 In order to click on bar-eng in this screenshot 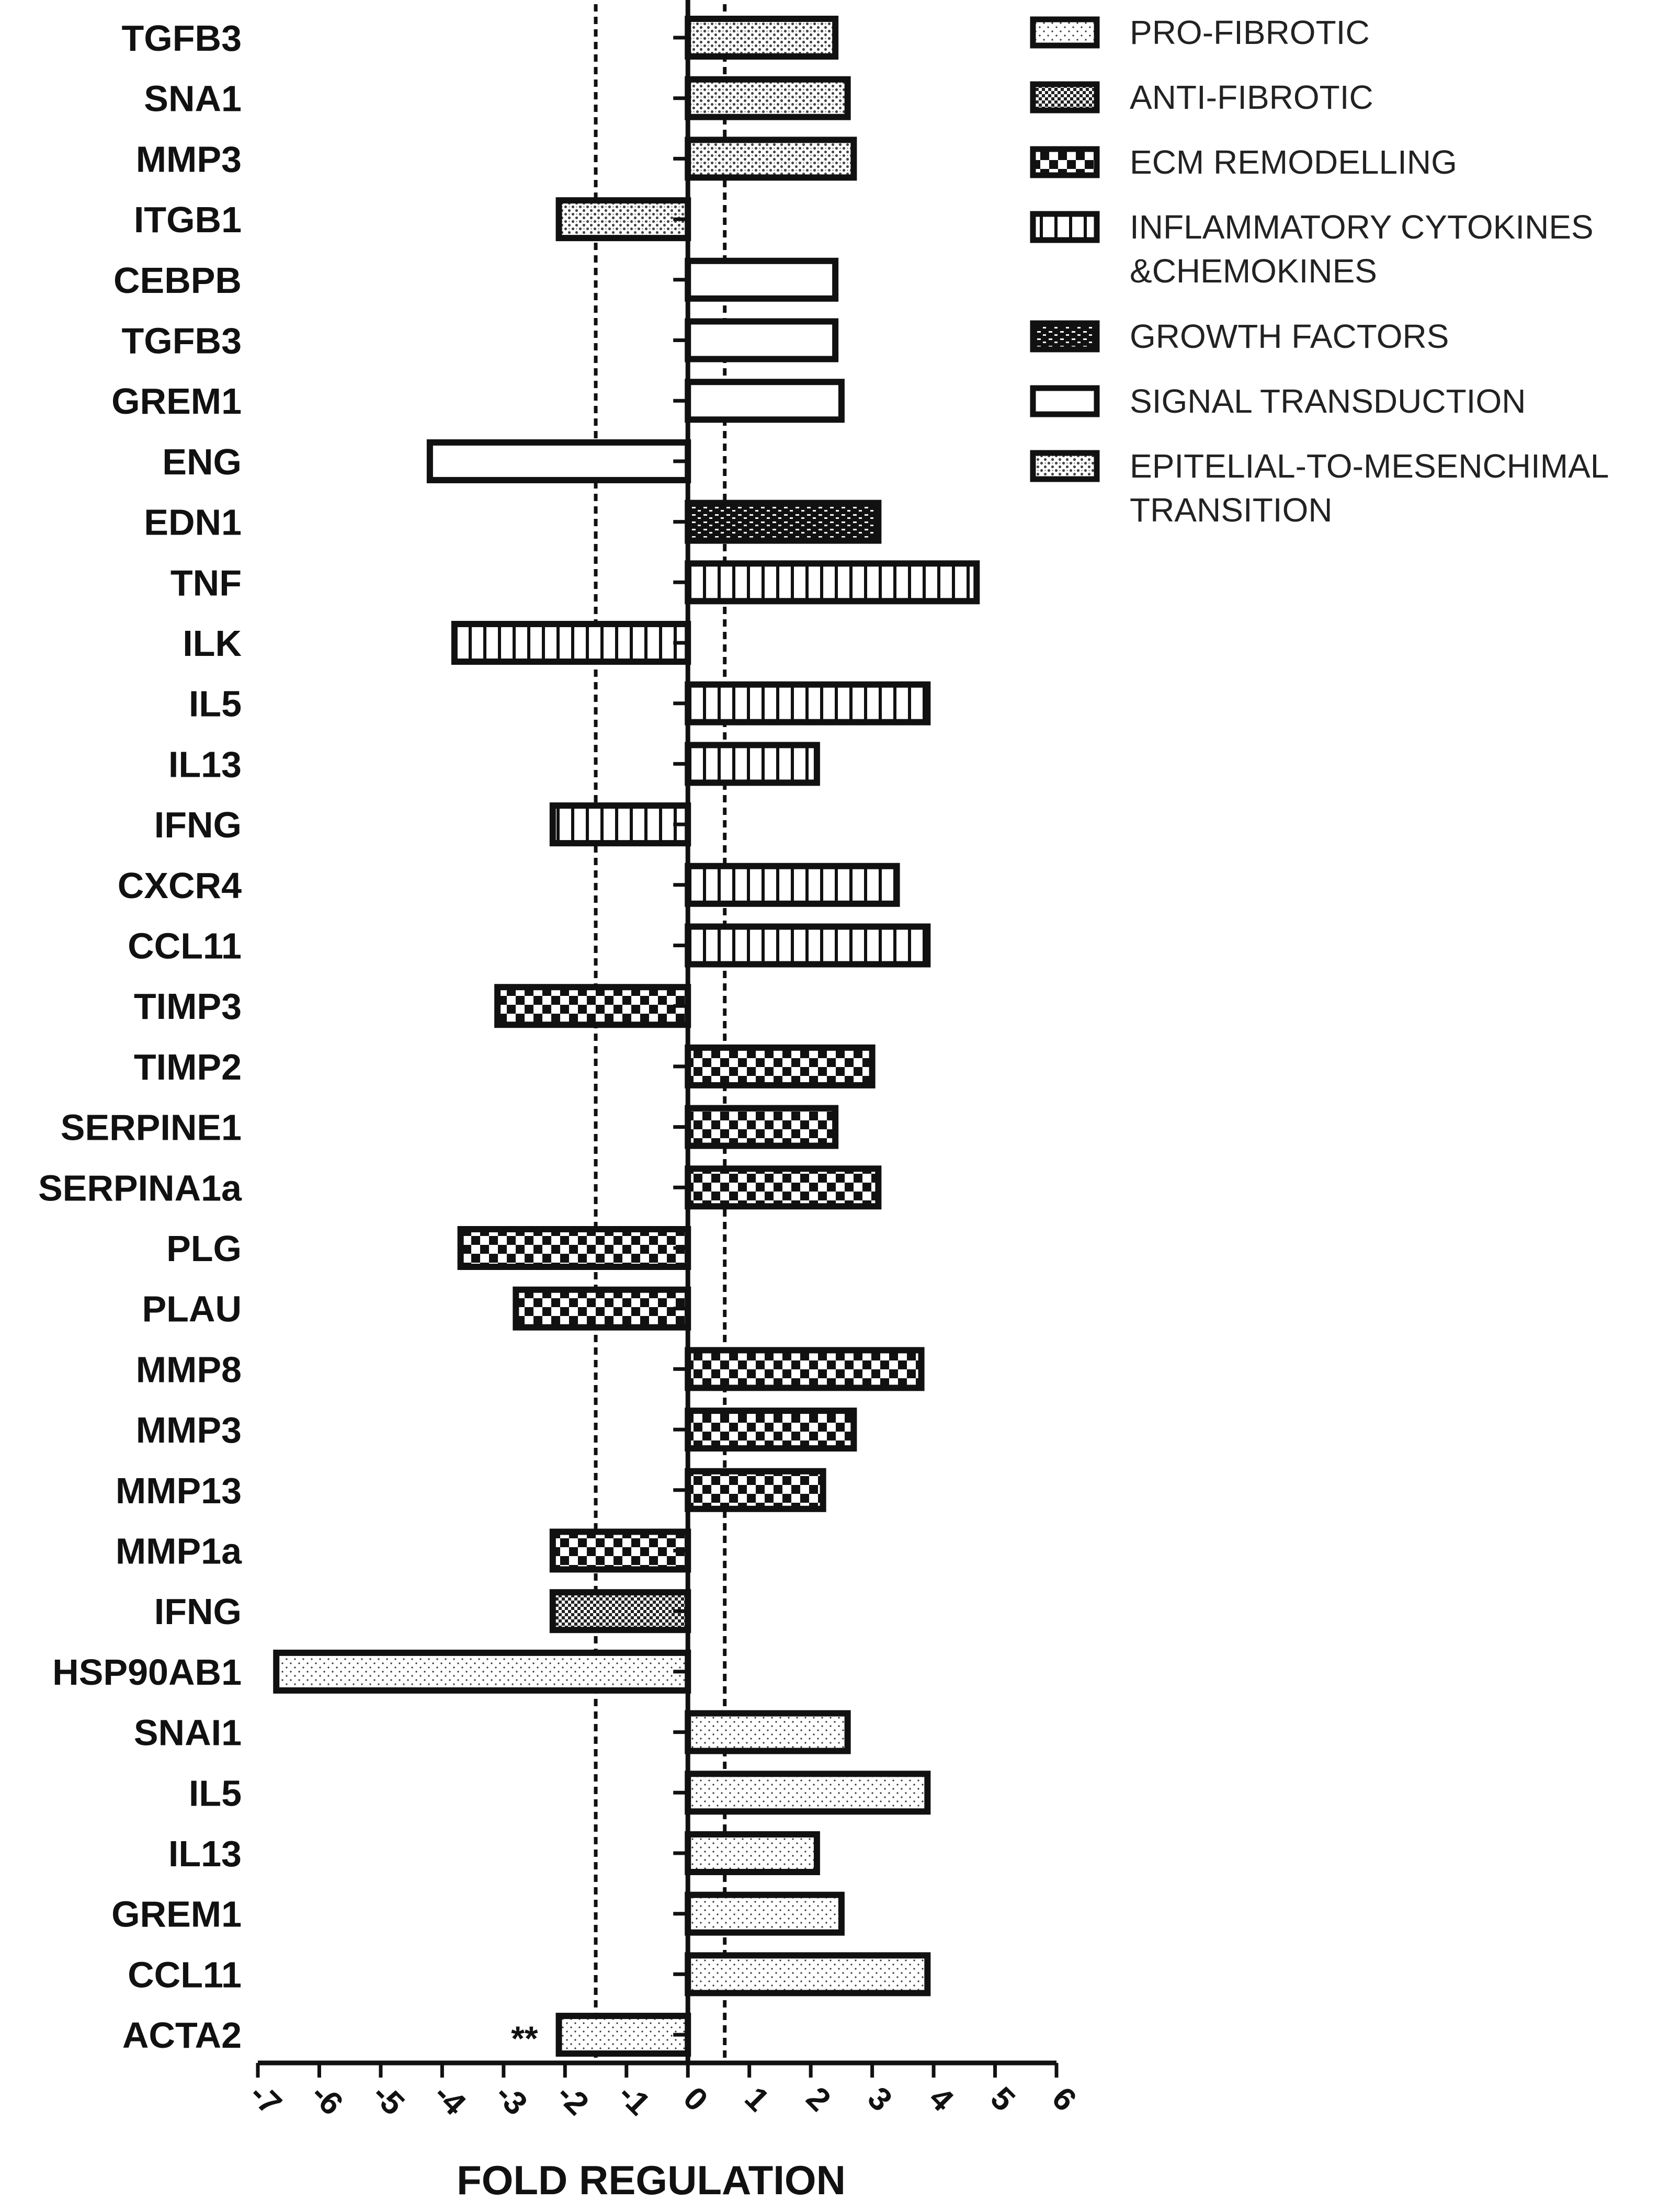, I will do `click(558, 461)`.